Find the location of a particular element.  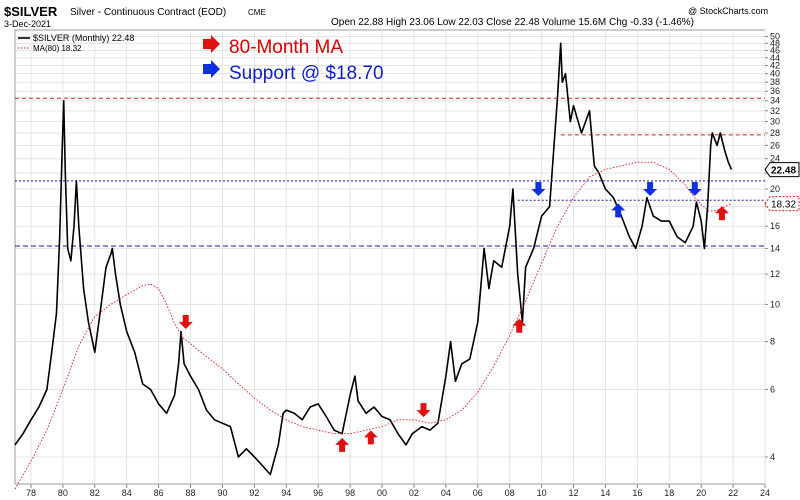

y-tick-label: 34 is located at coordinates (775, 101).